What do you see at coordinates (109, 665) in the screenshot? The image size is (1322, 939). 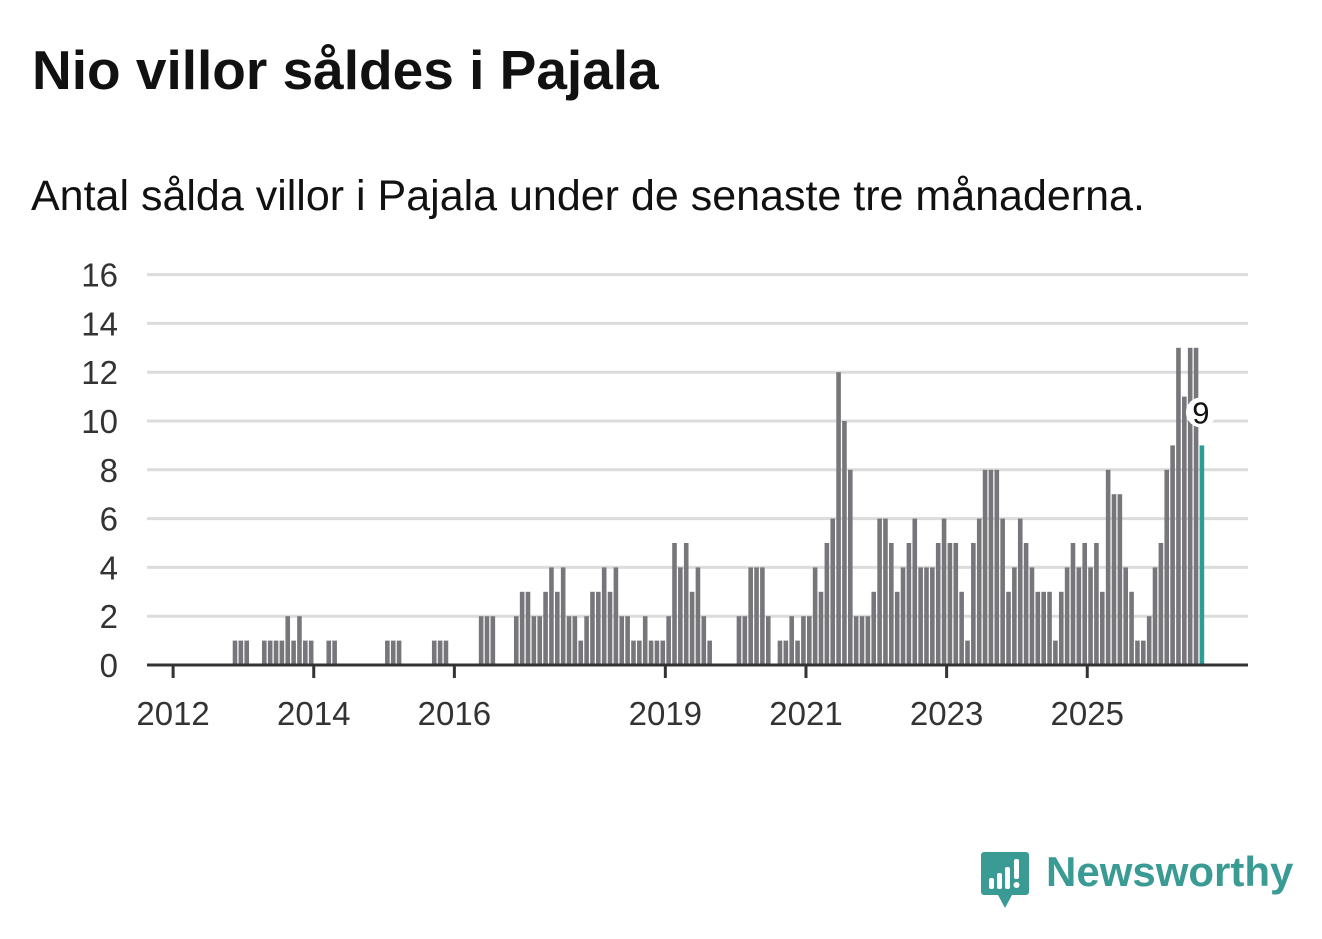 I see `y-tick-label: 0` at bounding box center [109, 665].